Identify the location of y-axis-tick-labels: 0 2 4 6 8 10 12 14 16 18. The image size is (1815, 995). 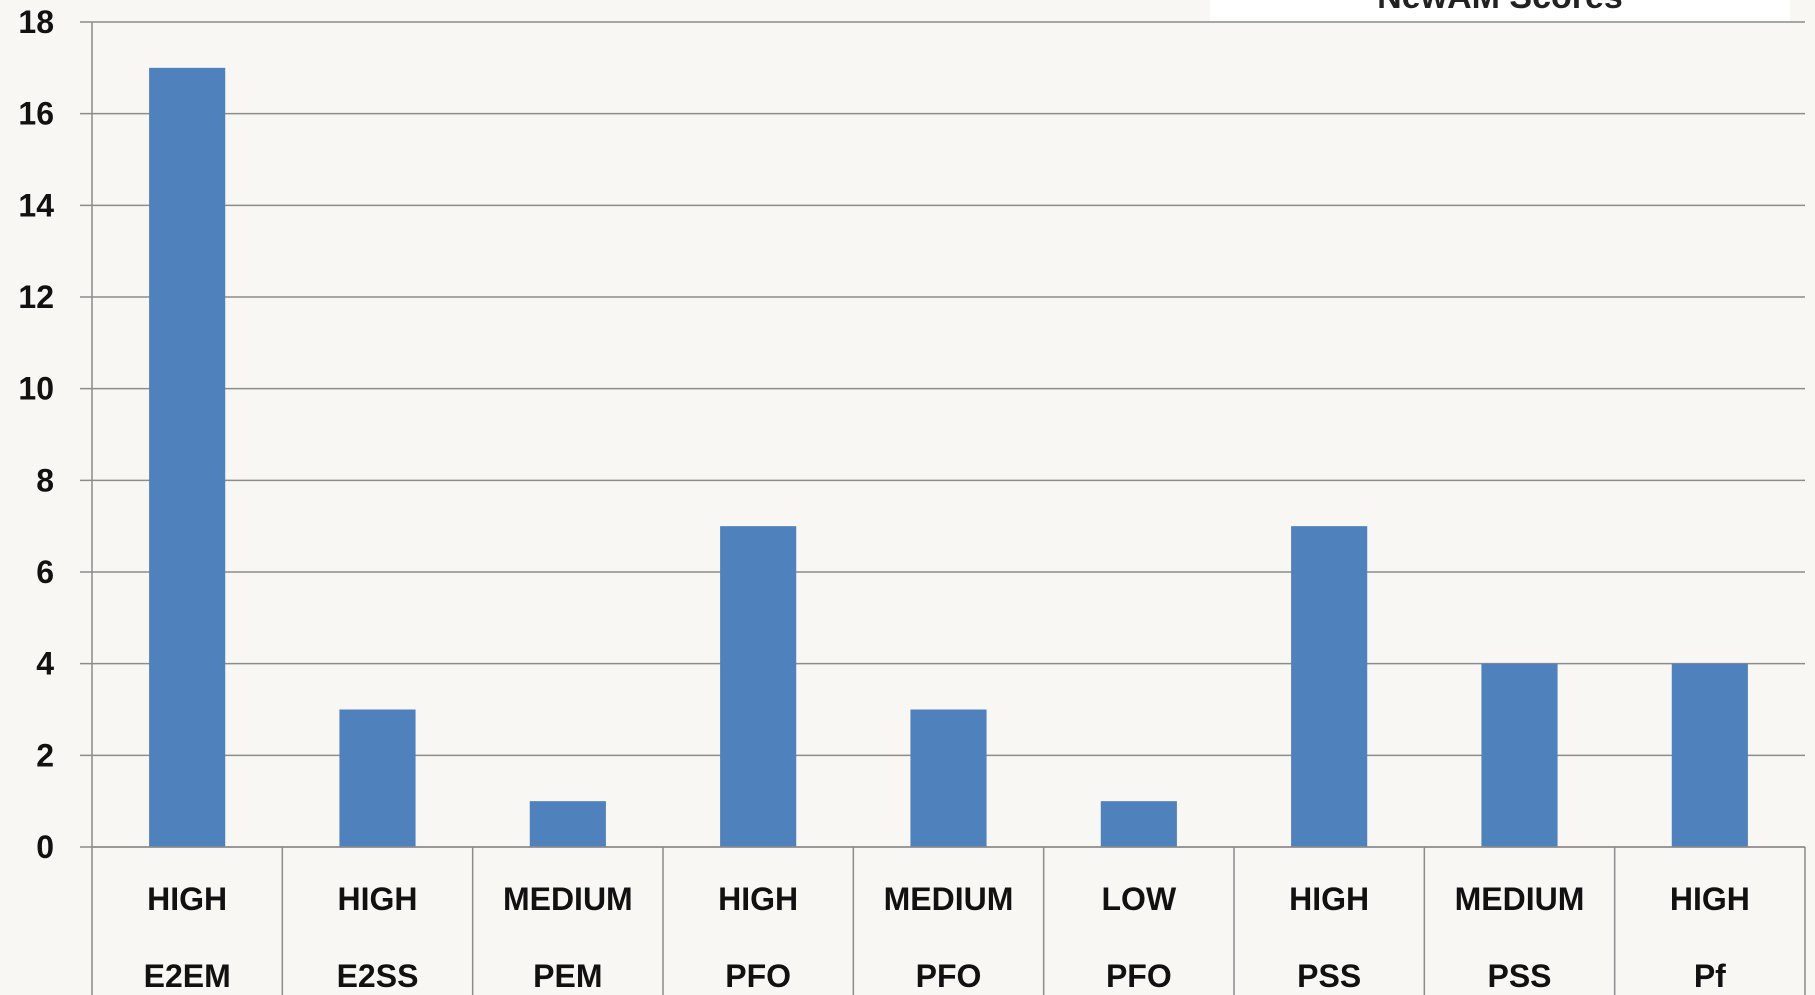
(36, 434).